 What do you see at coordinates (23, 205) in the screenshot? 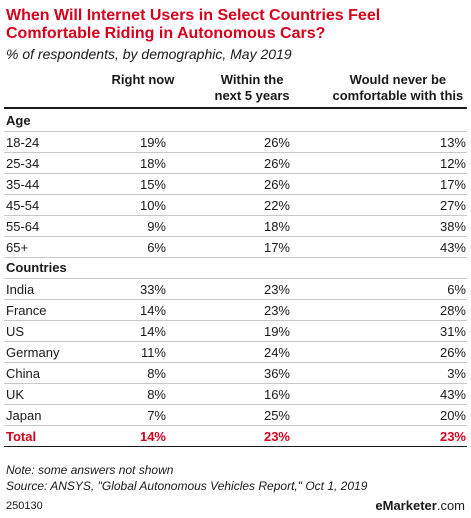
I see `row-label: 45-54` at bounding box center [23, 205].